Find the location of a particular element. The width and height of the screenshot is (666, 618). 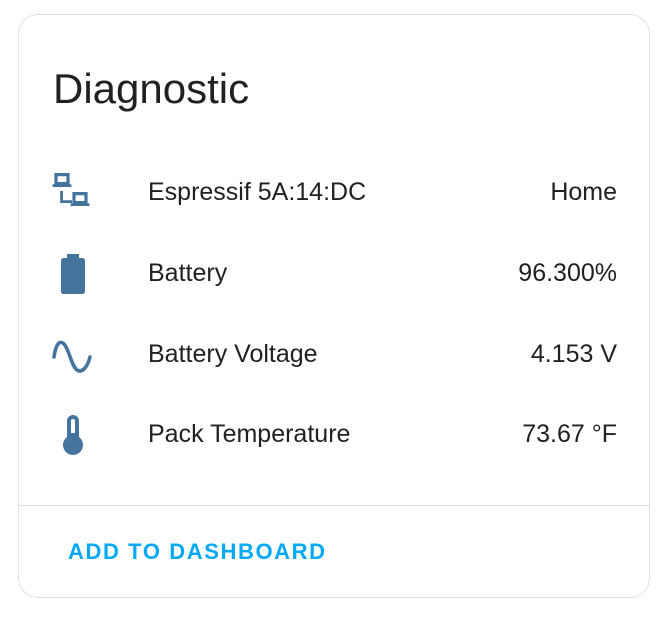

divider is located at coordinates (334, 505).